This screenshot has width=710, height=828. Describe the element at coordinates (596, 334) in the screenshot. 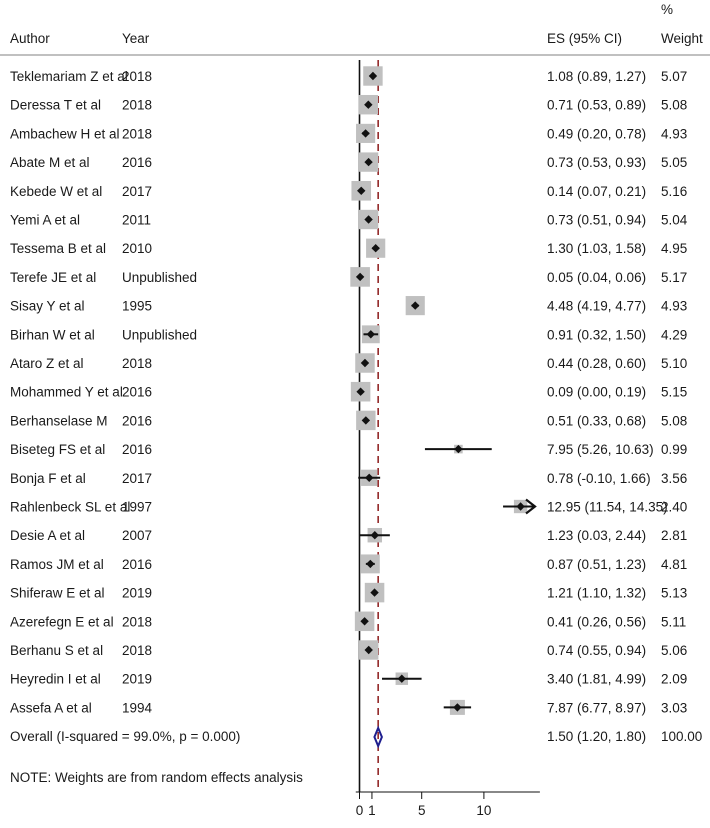

I see `study-ci-text: 0.91 (0.32, 1.50)` at that location.